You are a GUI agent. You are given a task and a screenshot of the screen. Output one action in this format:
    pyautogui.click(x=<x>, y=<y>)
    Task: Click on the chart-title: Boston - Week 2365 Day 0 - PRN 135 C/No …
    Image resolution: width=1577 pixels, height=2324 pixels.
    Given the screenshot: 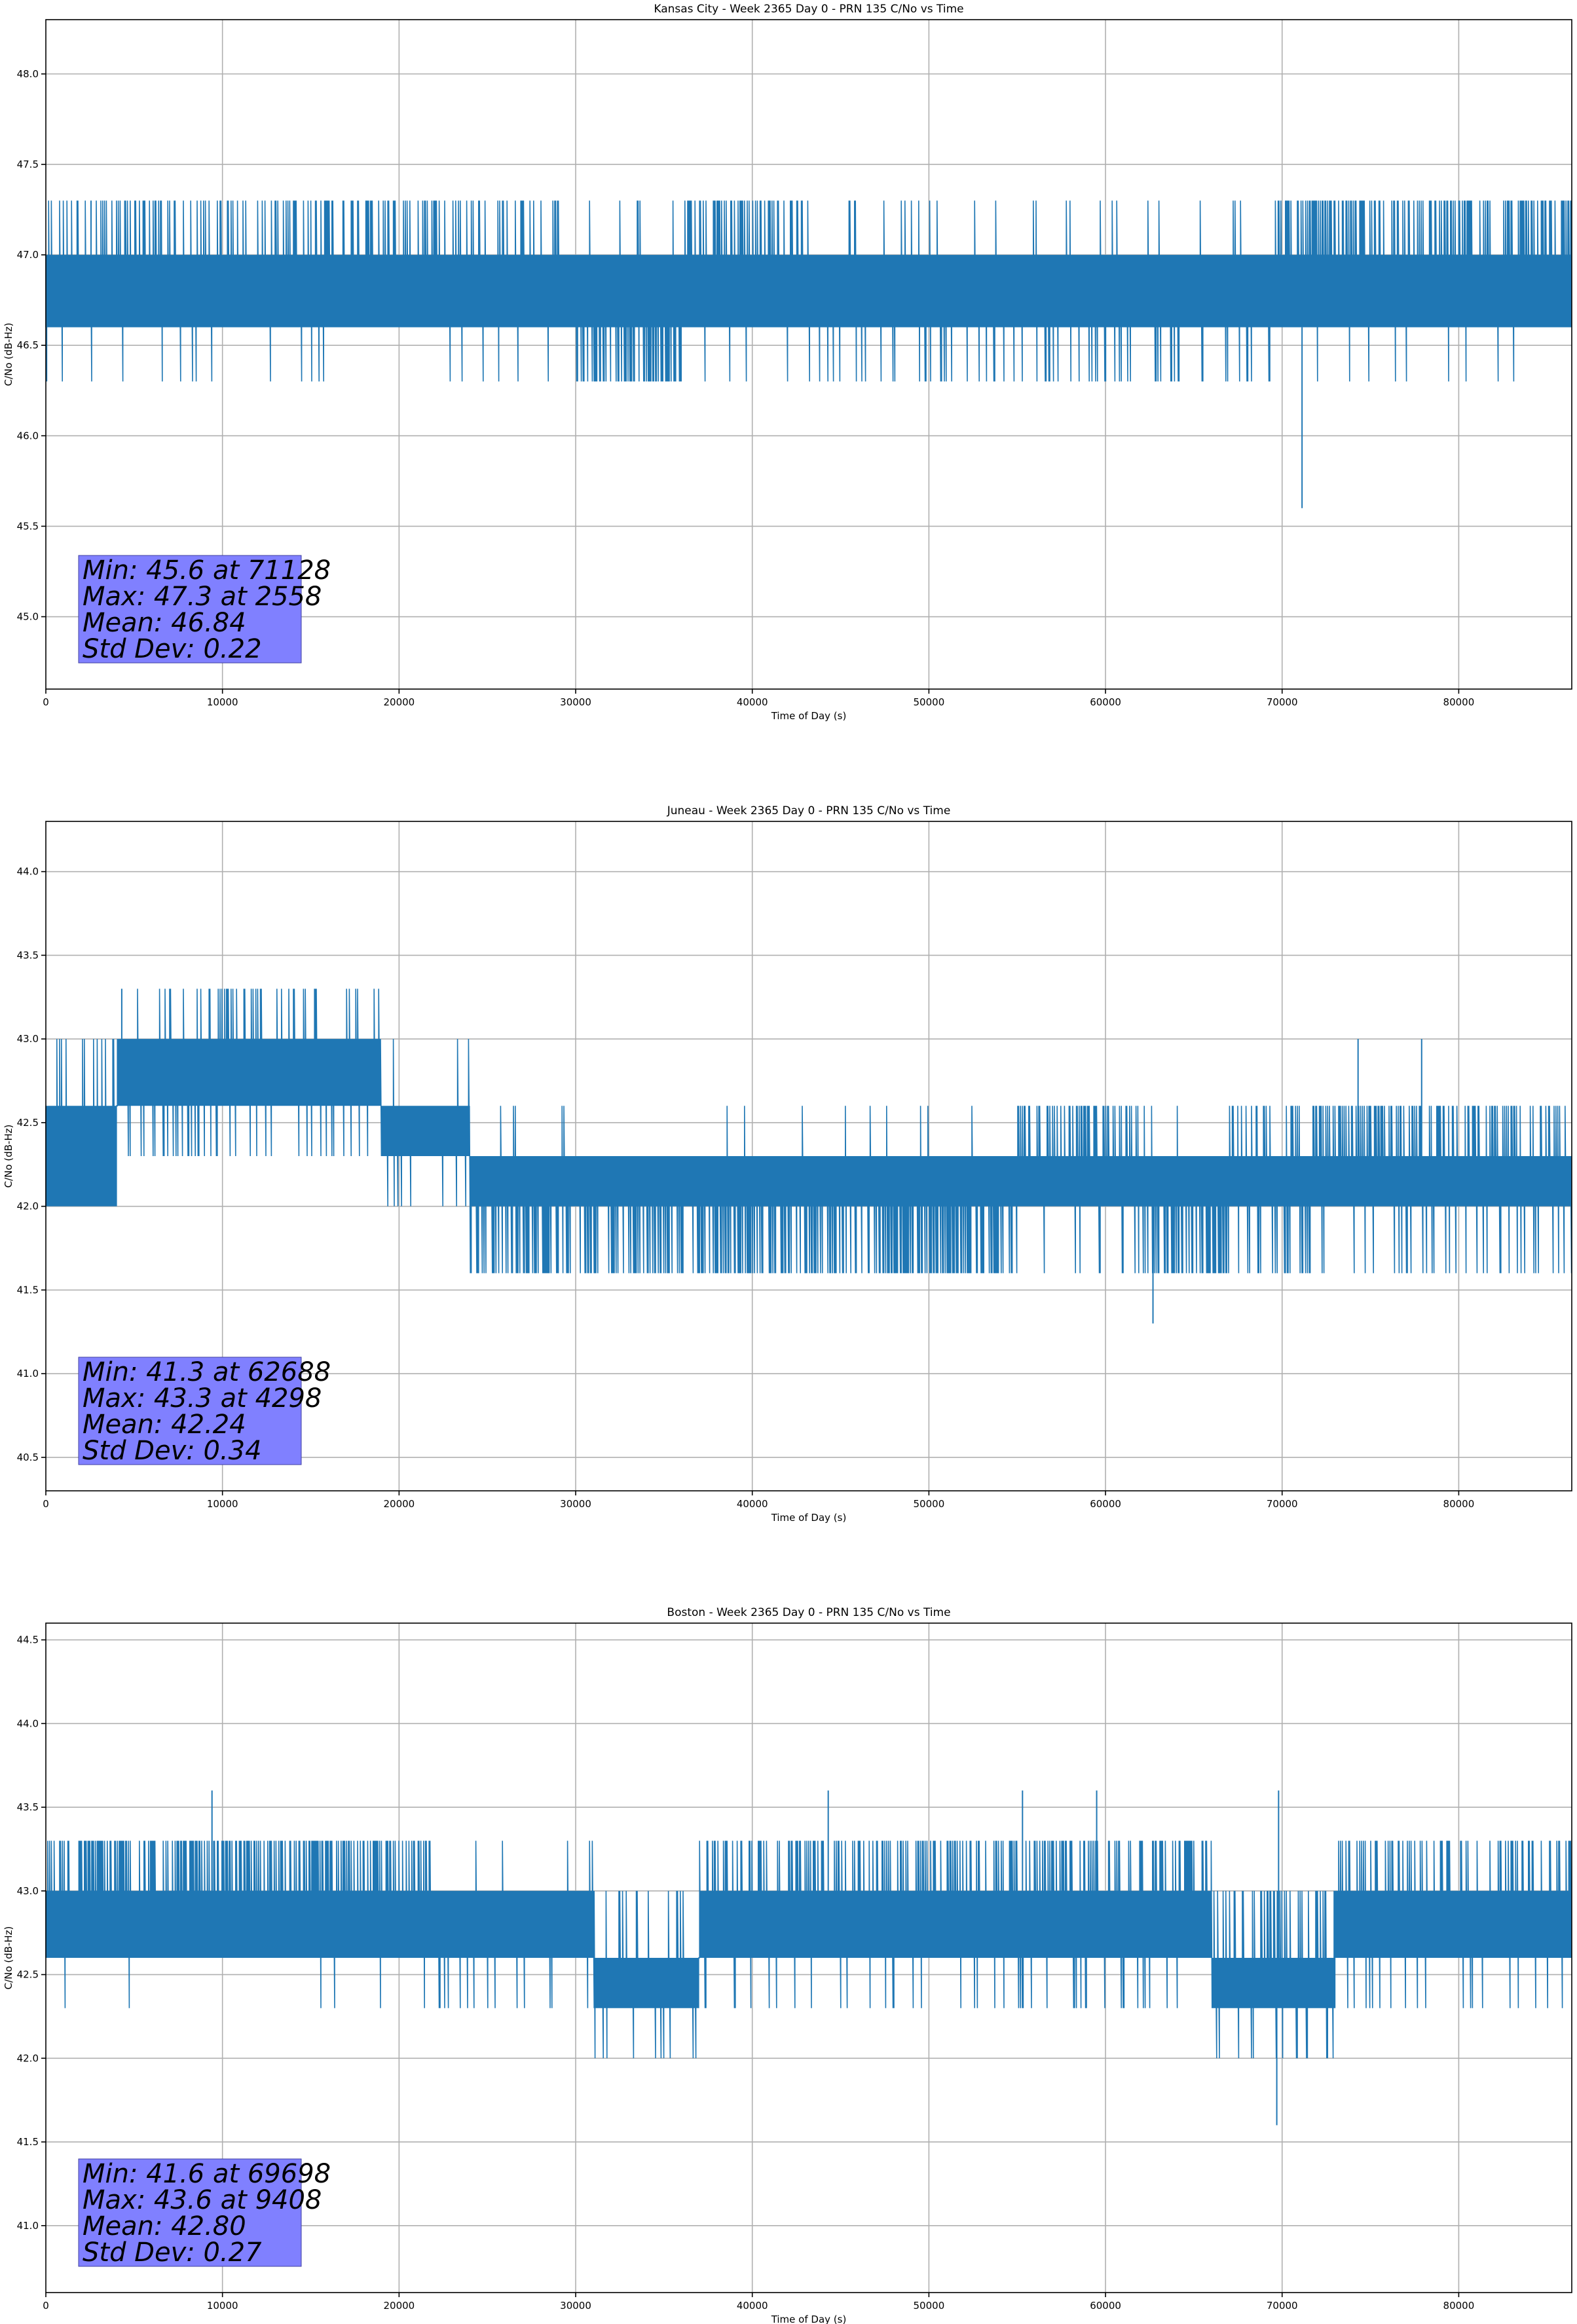 What is the action you would take?
    pyautogui.click(x=808, y=1612)
    